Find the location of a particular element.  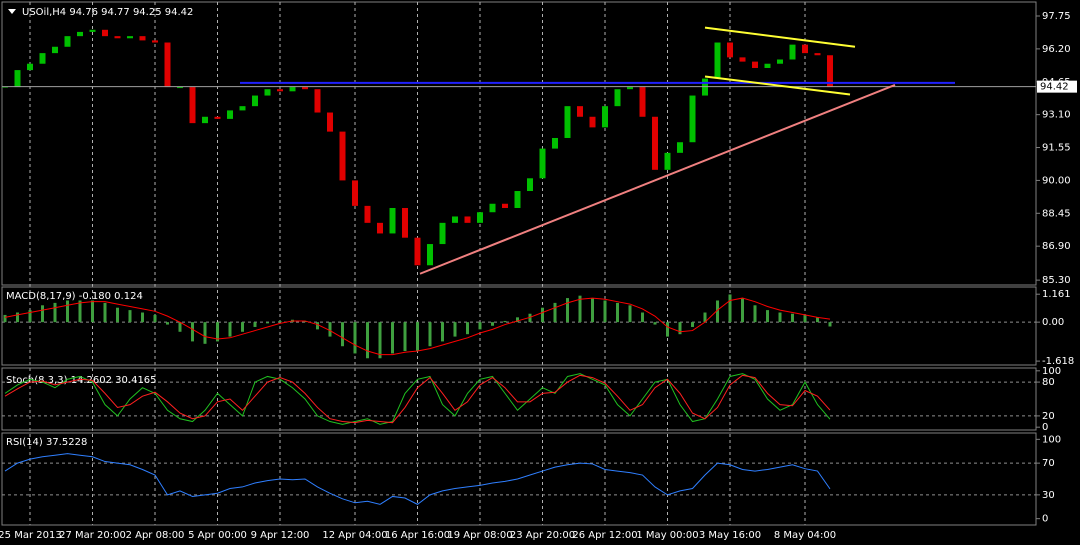

y-tick-label: 80 is located at coordinates (1048, 382).